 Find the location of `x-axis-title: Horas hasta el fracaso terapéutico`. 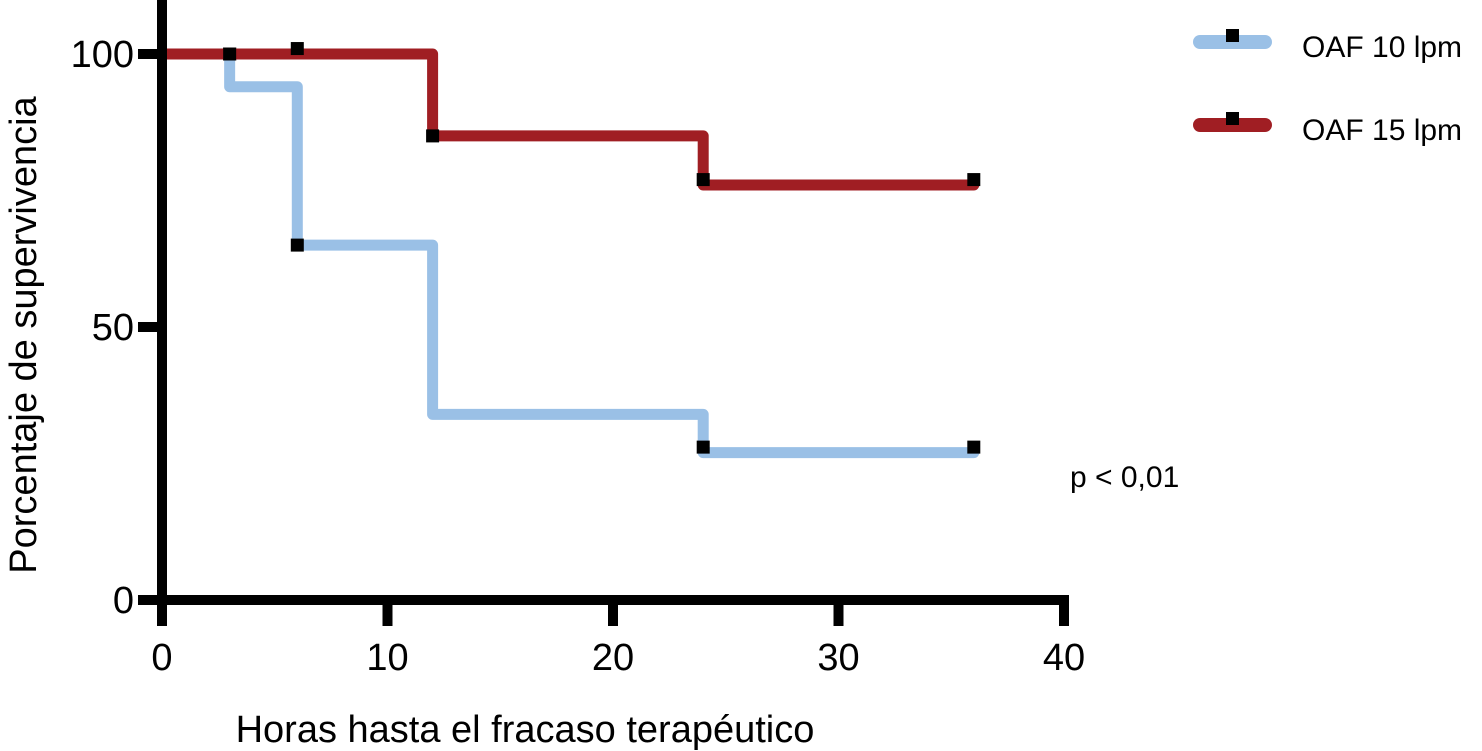

x-axis-title: Horas hasta el fracaso terapéutico is located at coordinates (525, 730).